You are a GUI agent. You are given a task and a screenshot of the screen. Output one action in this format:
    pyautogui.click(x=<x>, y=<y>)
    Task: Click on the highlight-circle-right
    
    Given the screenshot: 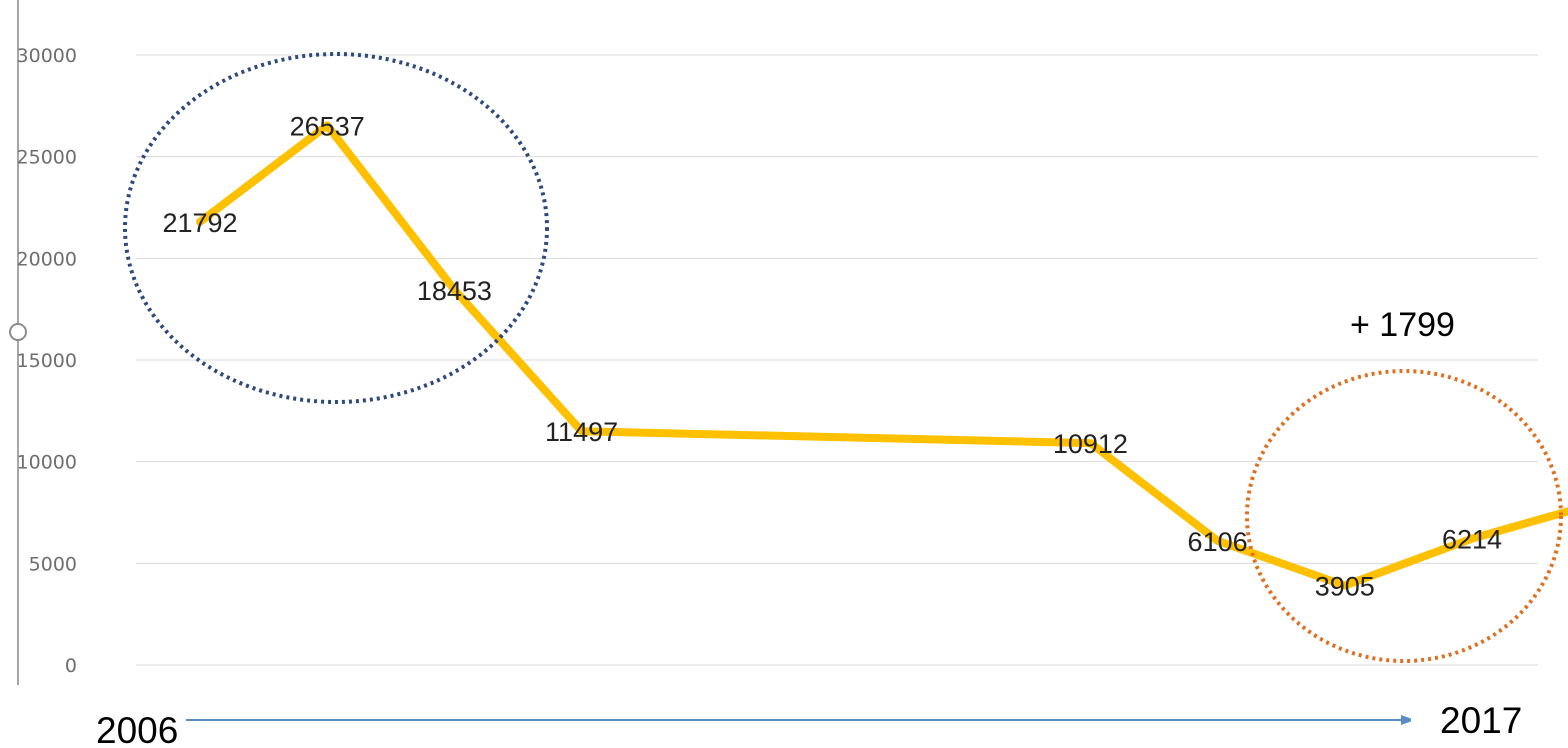 What is the action you would take?
    pyautogui.click(x=1404, y=516)
    